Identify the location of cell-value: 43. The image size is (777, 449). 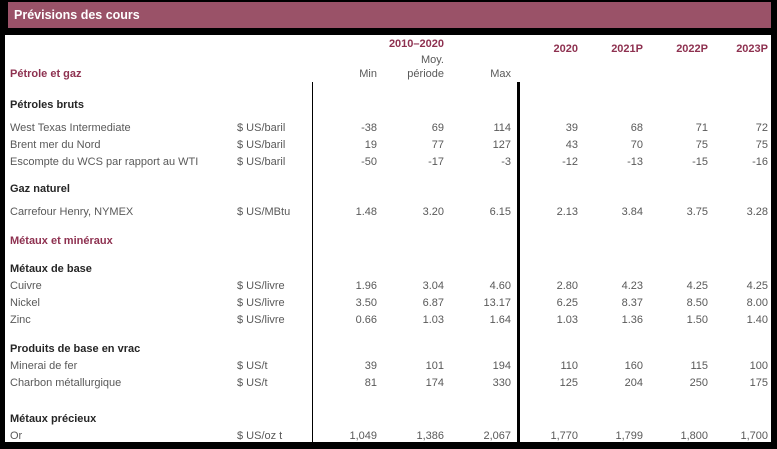
(571, 145).